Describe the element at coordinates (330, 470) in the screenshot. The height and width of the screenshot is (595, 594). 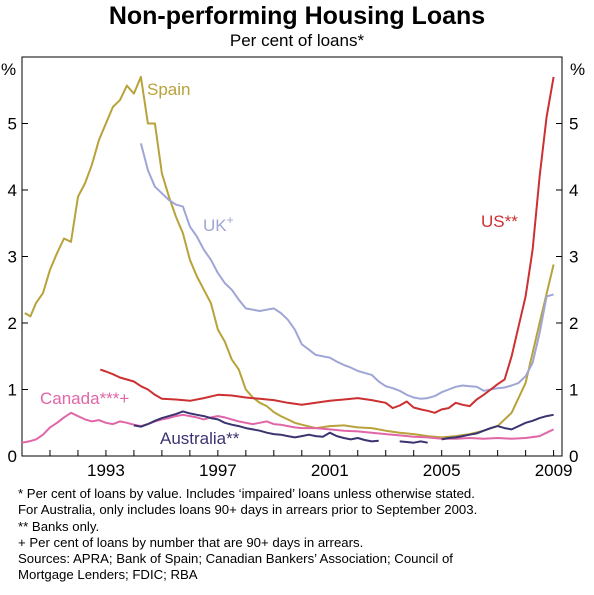
I see `x-tick-label: 2001` at that location.